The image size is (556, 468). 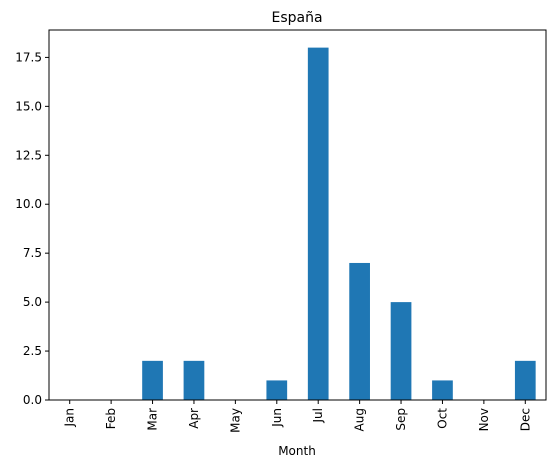 What do you see at coordinates (442, 390) in the screenshot?
I see `bar-oct` at bounding box center [442, 390].